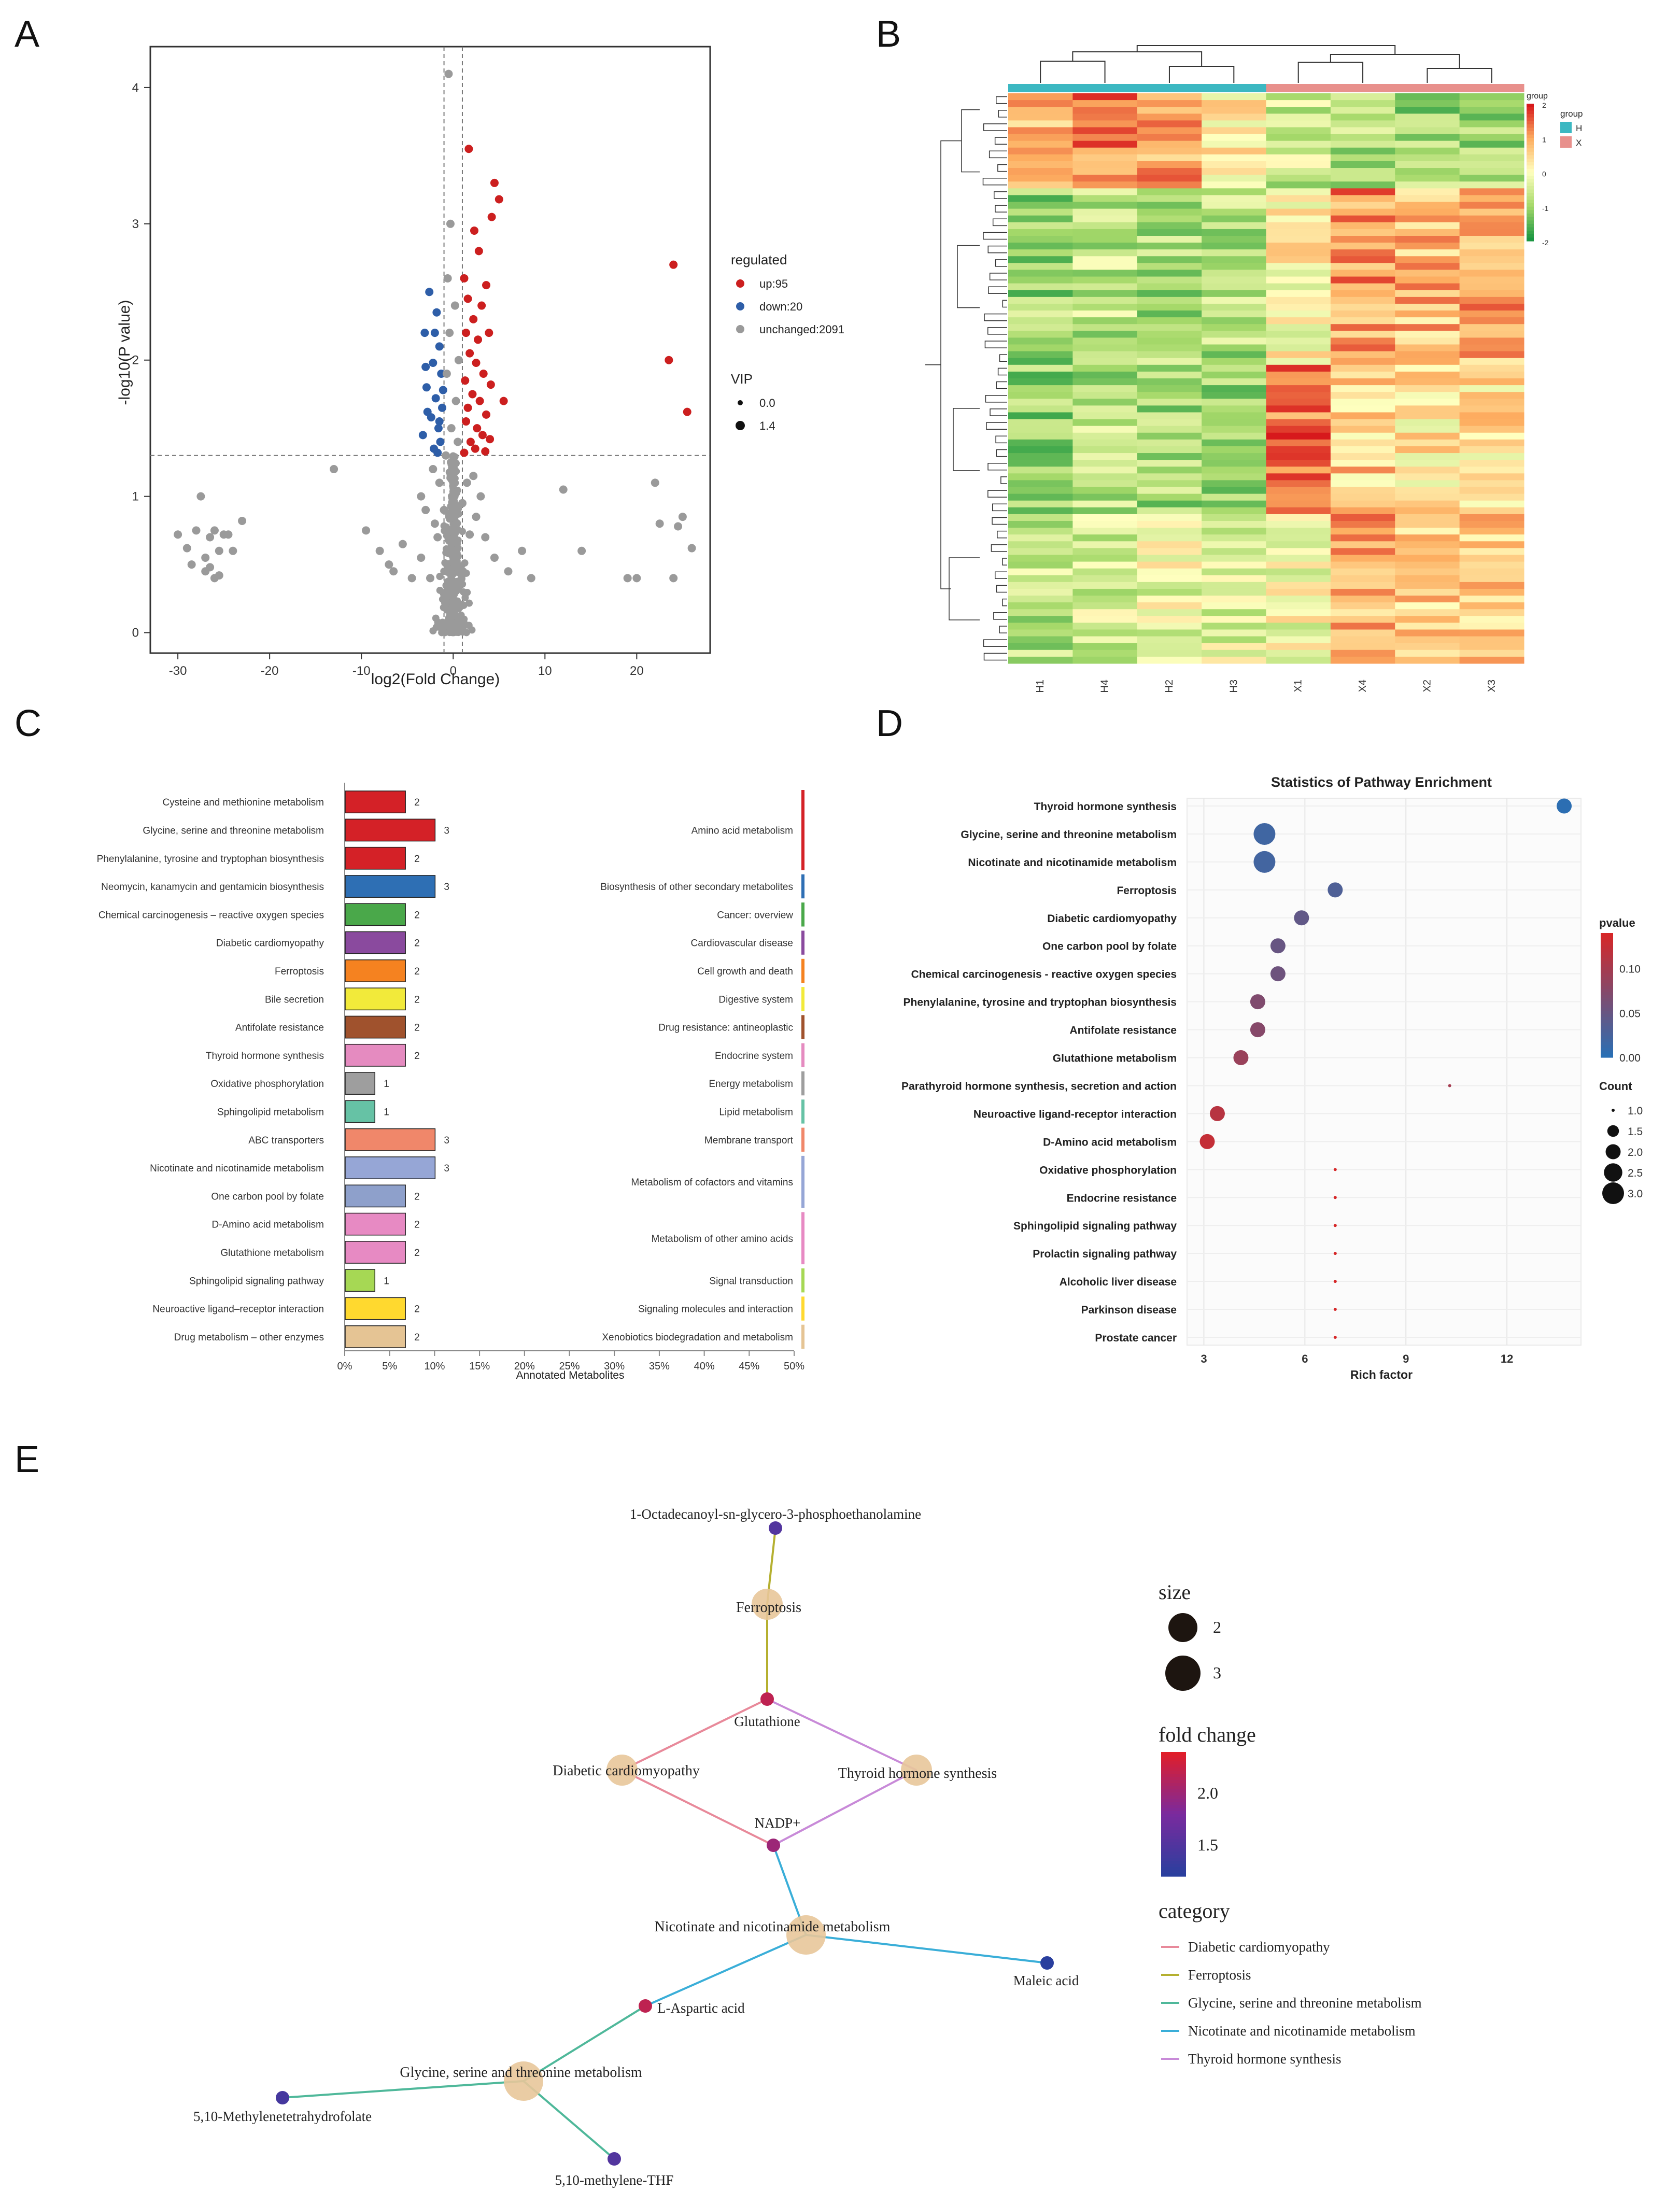 This screenshot has height=2205, width=1680. Describe the element at coordinates (1217, 1113) in the screenshot. I see `enrichment-point-neuroactive-ligand-receptor-interaction` at that location.